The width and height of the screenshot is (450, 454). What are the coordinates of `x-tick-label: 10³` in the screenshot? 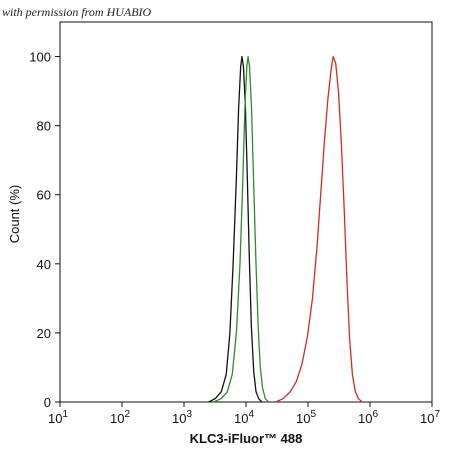 It's located at (182, 417).